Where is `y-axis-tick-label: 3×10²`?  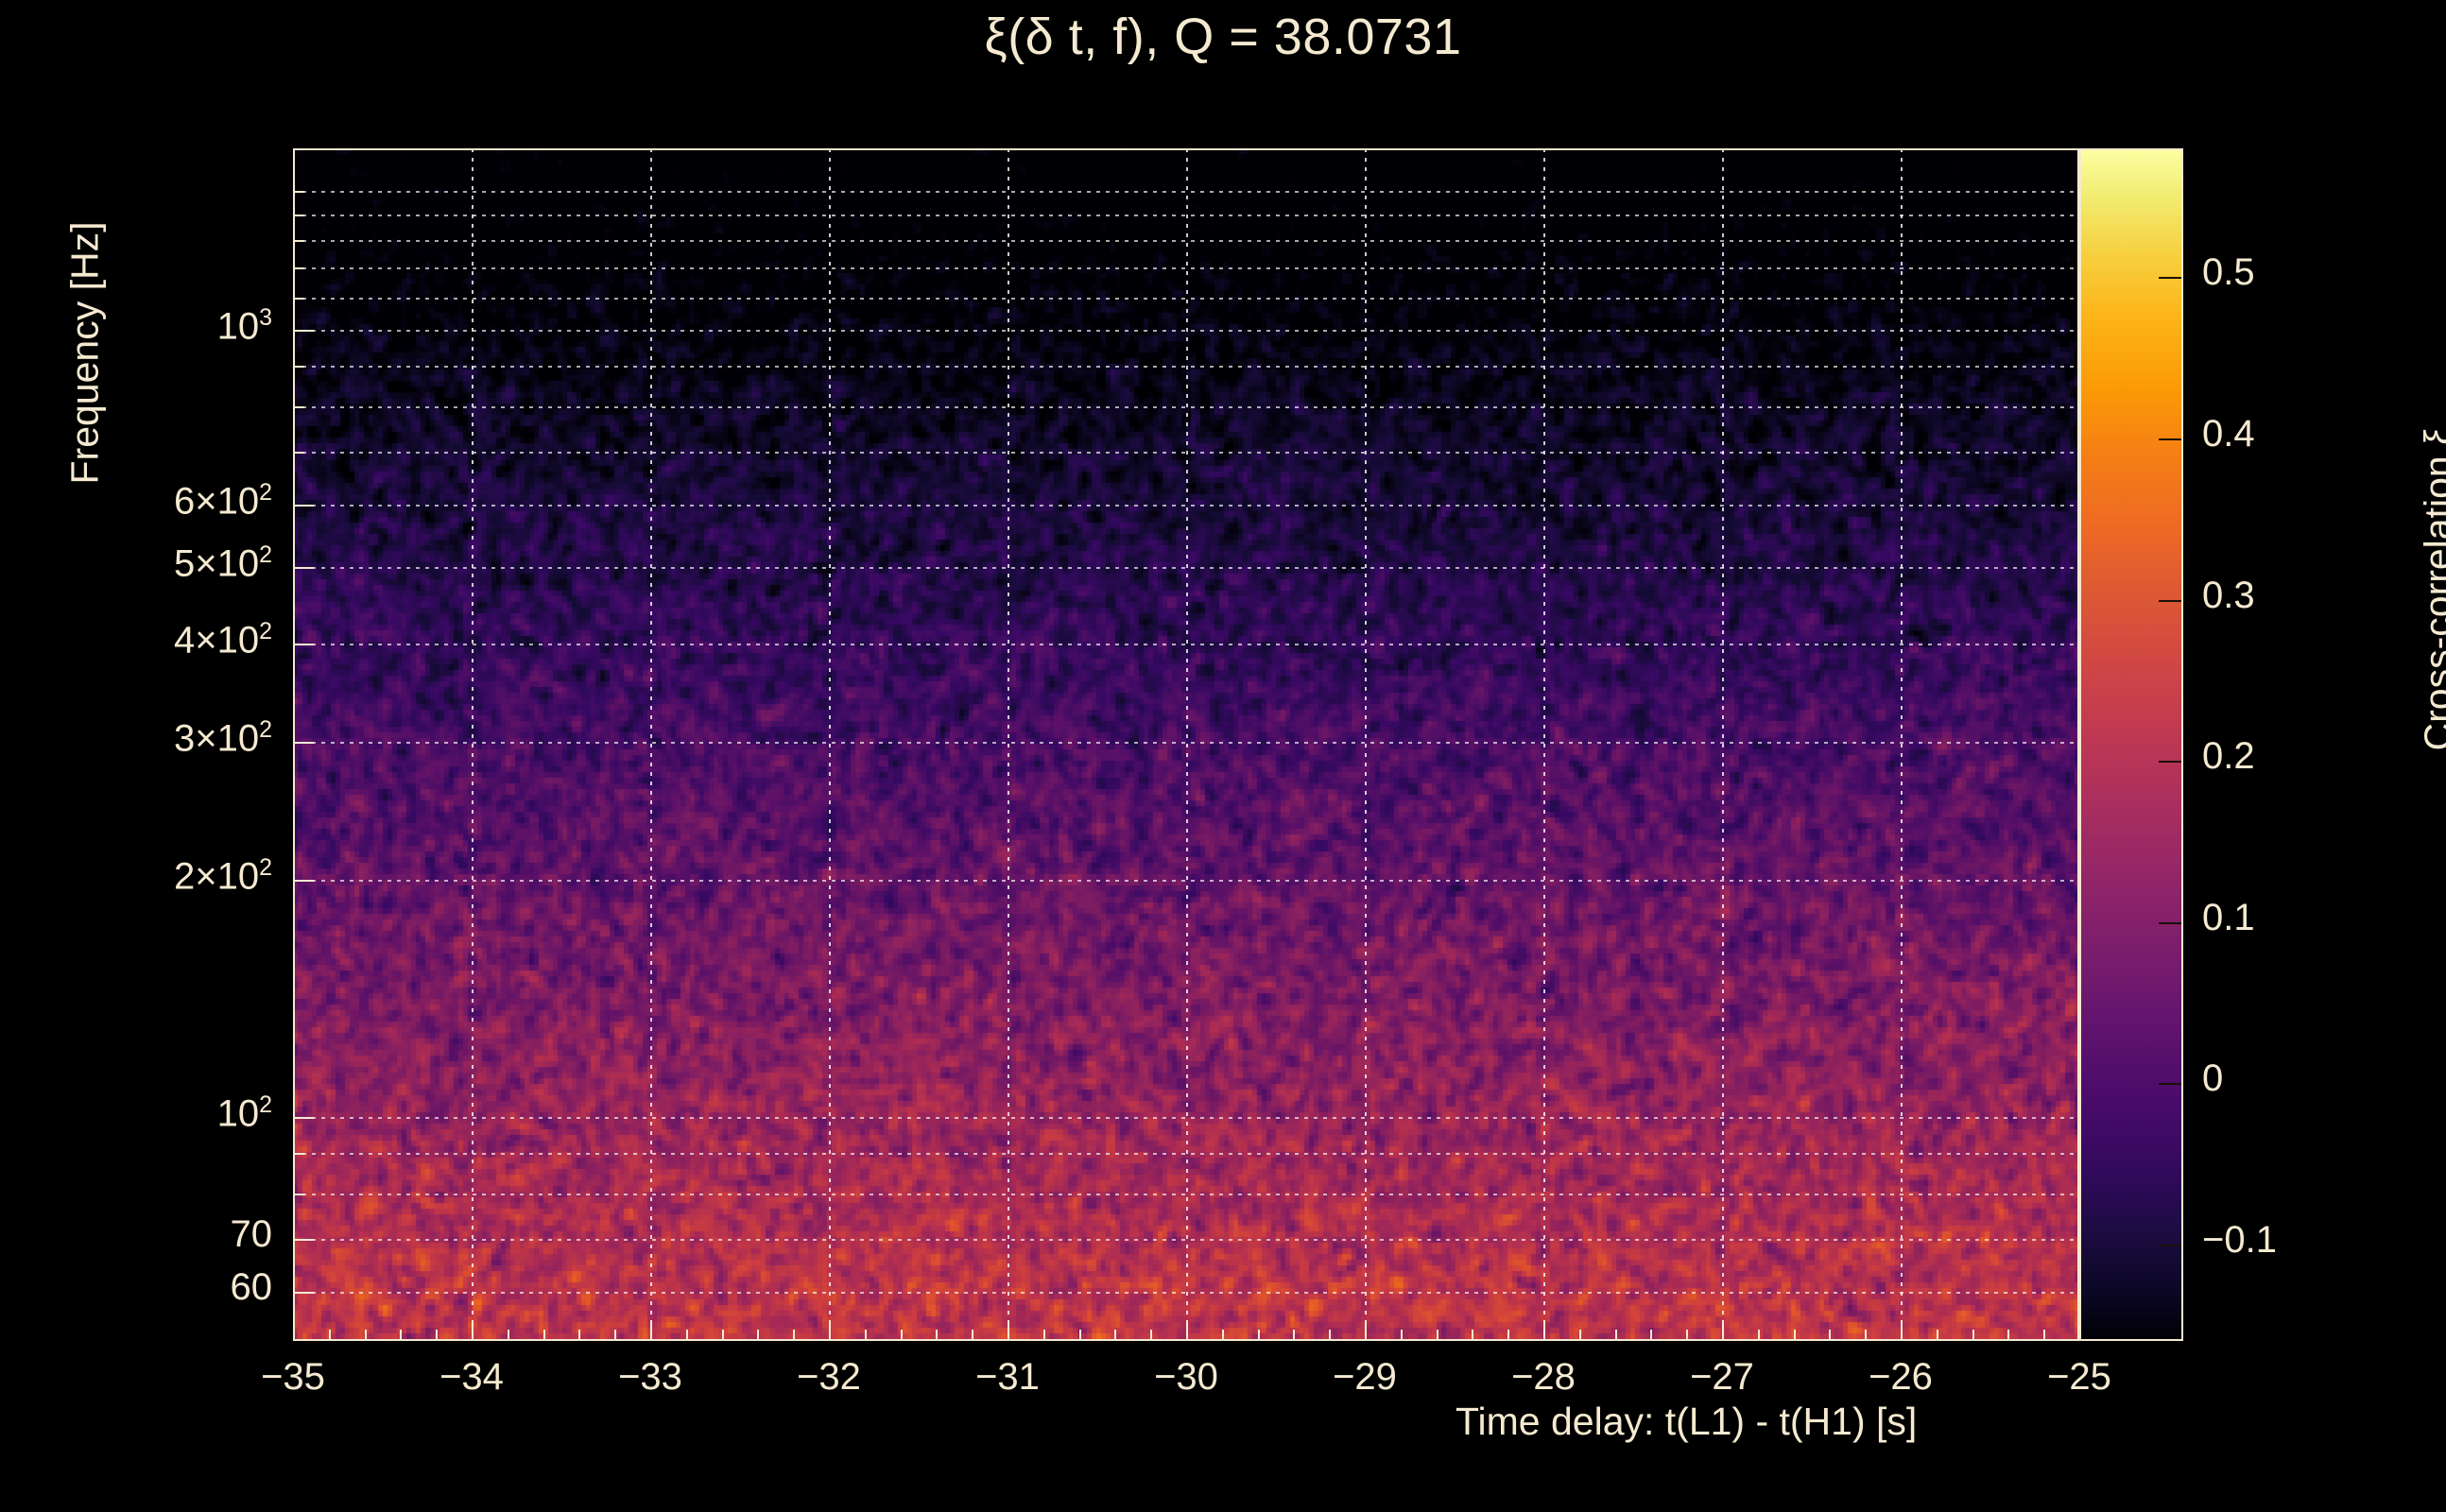
y-axis-tick-label: 3×10² is located at coordinates (223, 737).